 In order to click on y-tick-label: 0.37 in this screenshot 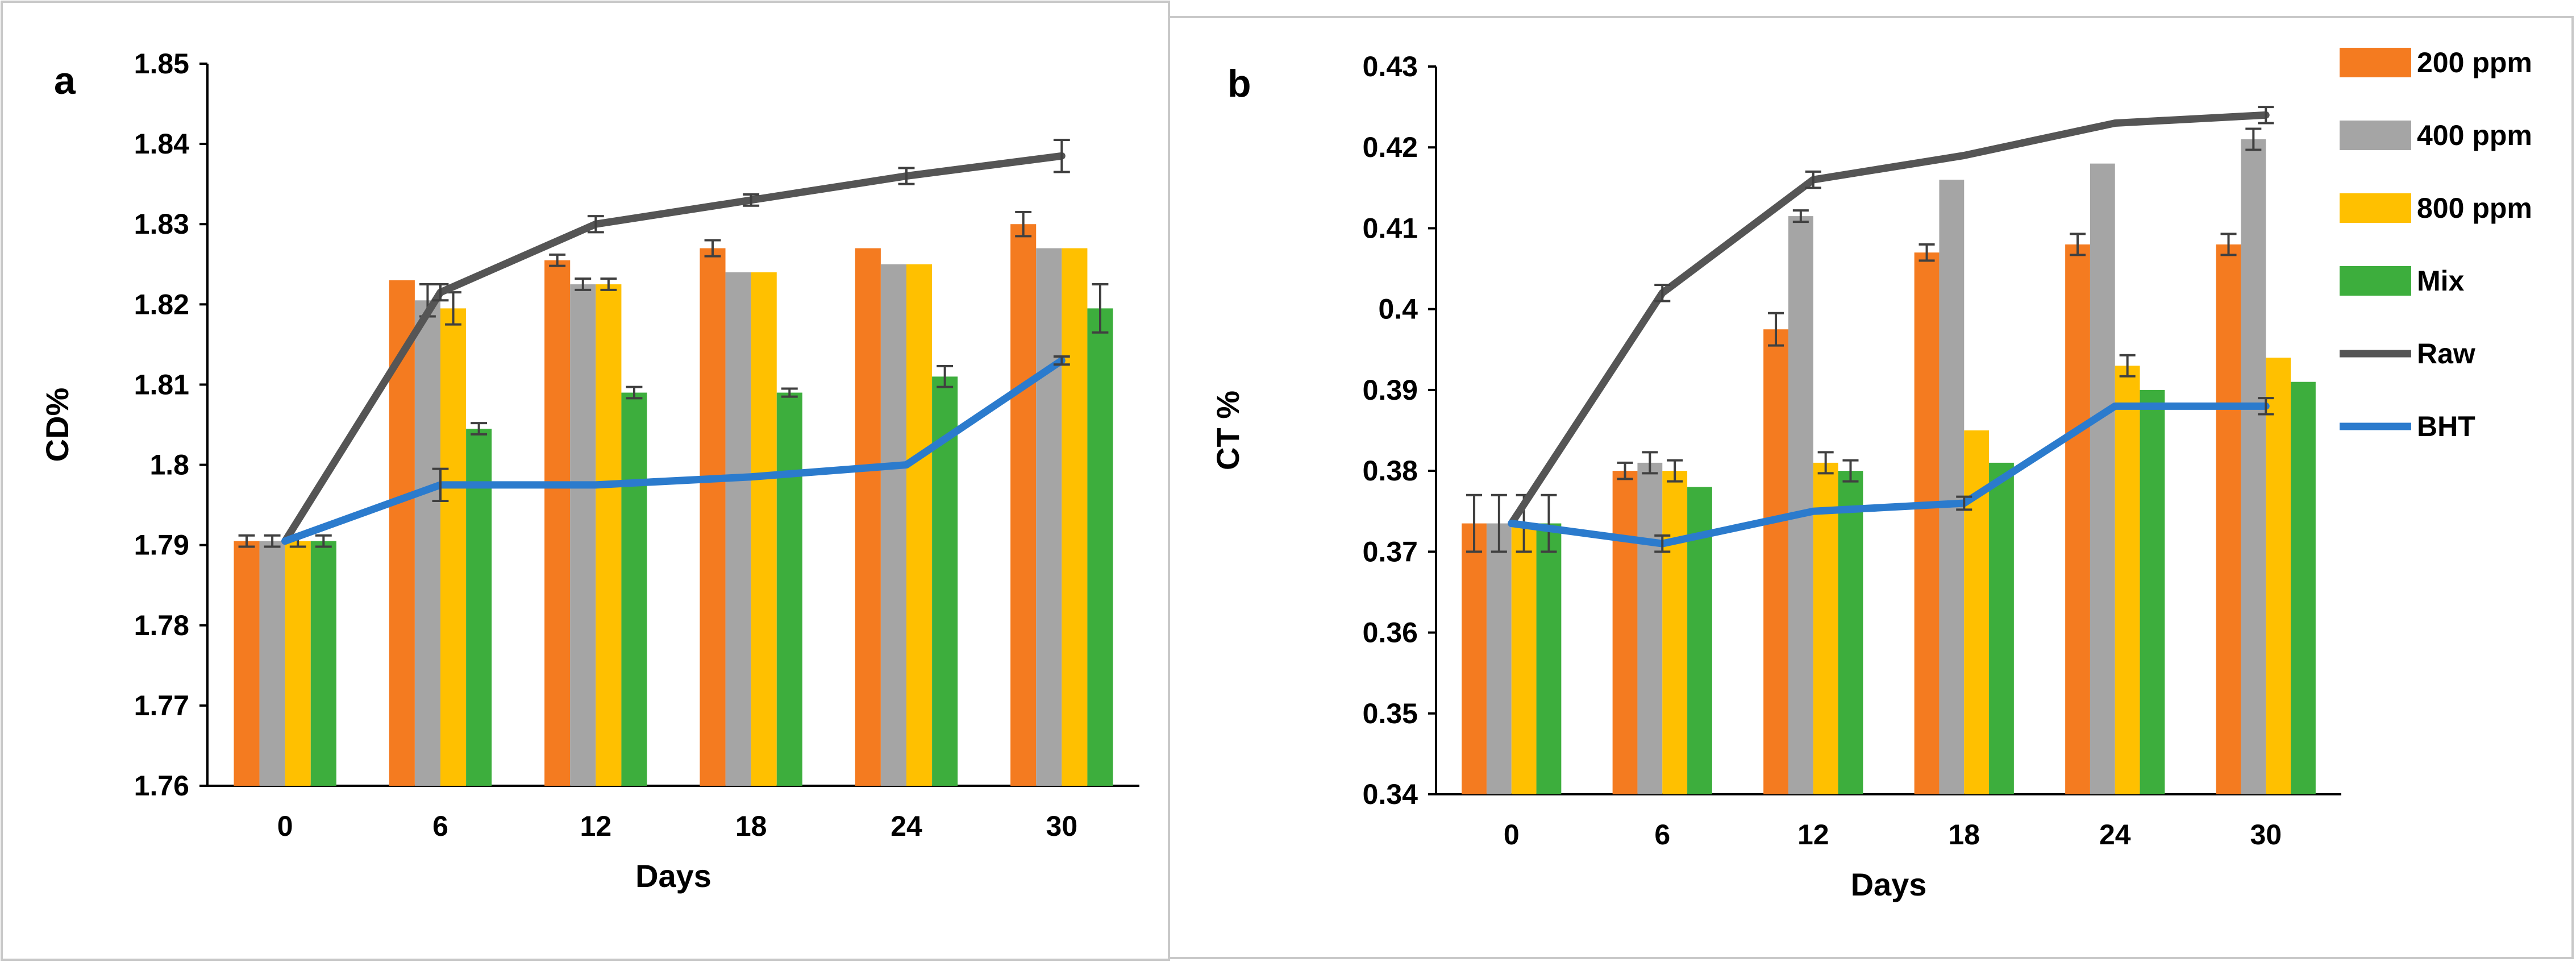, I will do `click(1390, 551)`.